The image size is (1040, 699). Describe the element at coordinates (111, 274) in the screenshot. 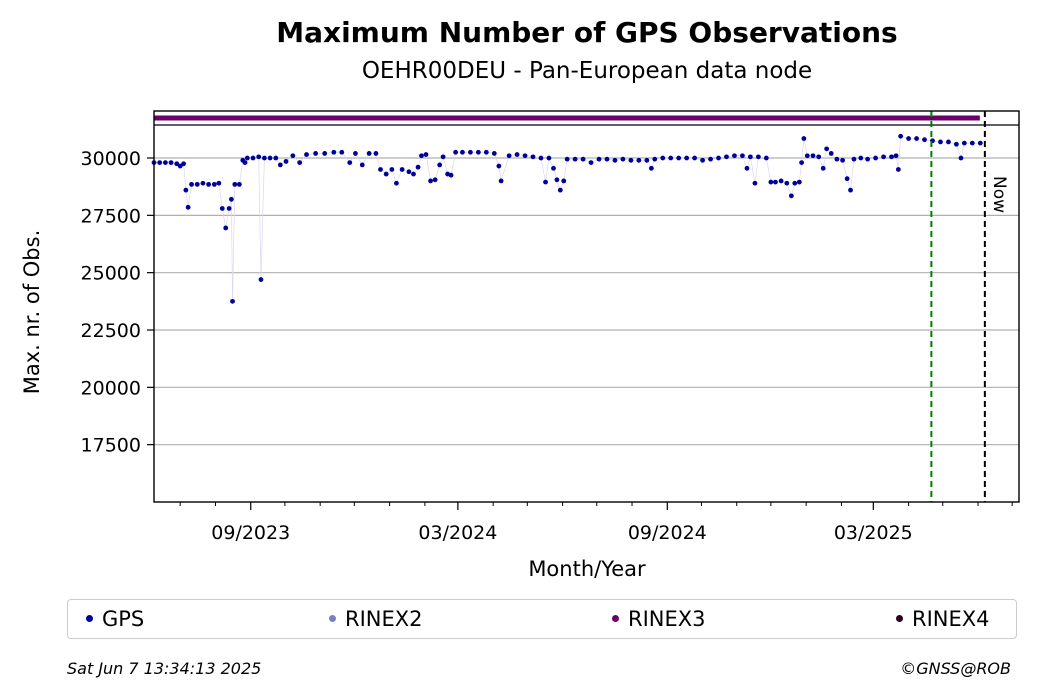

I see `y-tick-label: 25000` at that location.